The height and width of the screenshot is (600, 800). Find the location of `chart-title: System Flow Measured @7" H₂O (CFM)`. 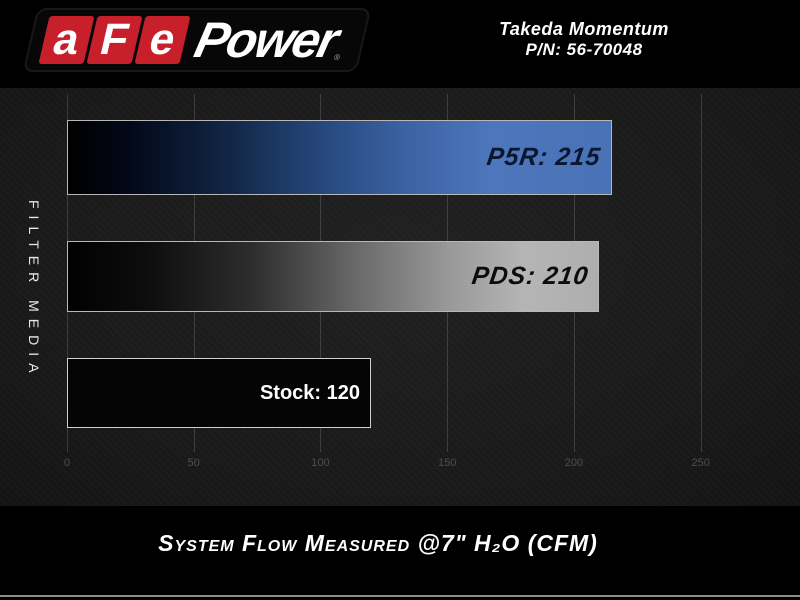

chart-title: System Flow Measured @7" H₂O (CFM) is located at coordinates (378, 543).